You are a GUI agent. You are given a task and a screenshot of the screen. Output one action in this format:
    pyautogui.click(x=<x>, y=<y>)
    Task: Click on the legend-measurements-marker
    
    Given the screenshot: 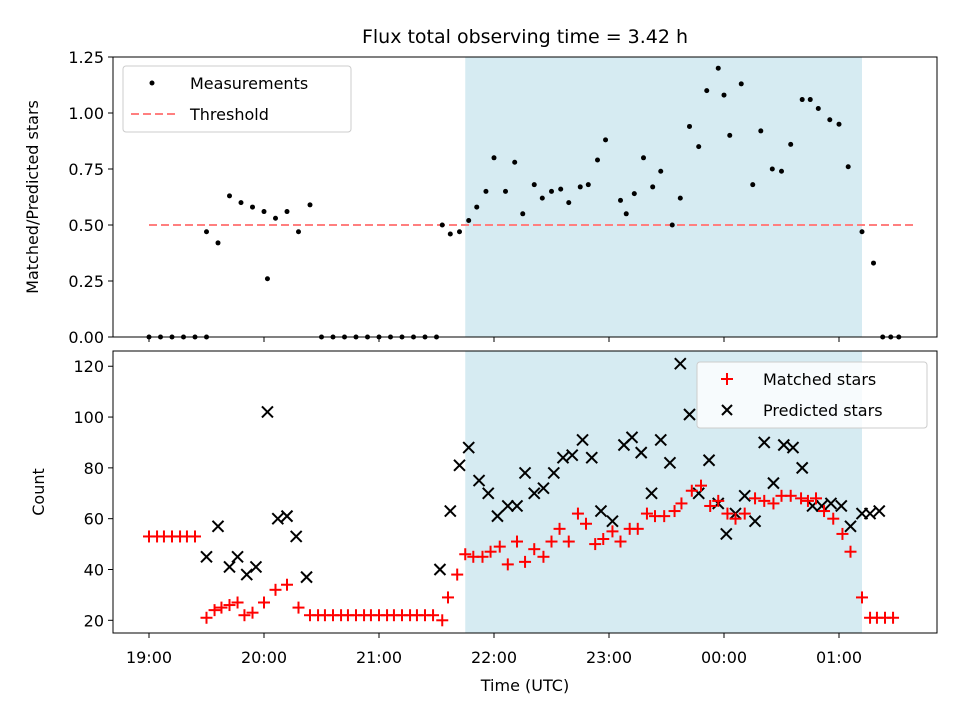 What is the action you would take?
    pyautogui.click(x=152, y=83)
    